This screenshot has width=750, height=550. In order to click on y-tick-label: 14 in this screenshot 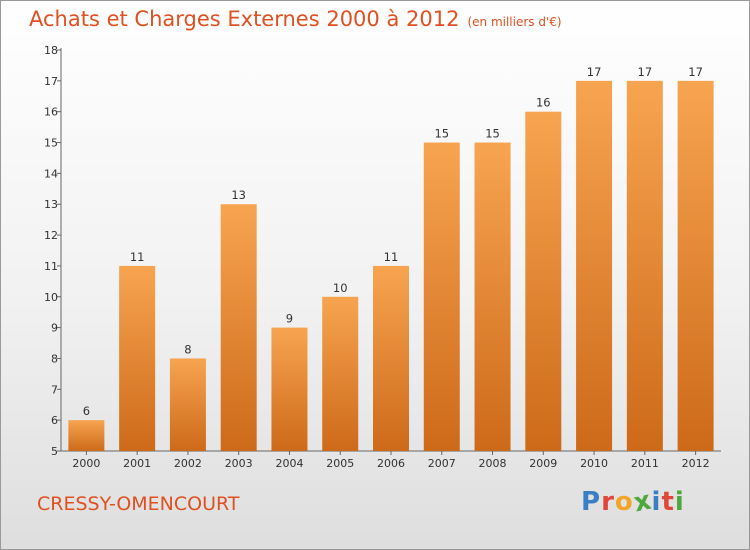, I will do `click(51, 173)`.